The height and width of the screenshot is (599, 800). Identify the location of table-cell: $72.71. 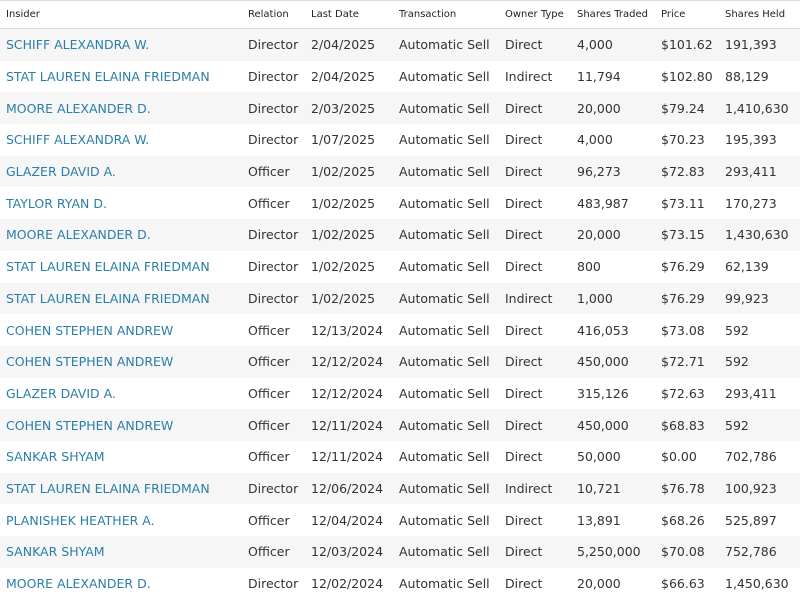
(693, 362).